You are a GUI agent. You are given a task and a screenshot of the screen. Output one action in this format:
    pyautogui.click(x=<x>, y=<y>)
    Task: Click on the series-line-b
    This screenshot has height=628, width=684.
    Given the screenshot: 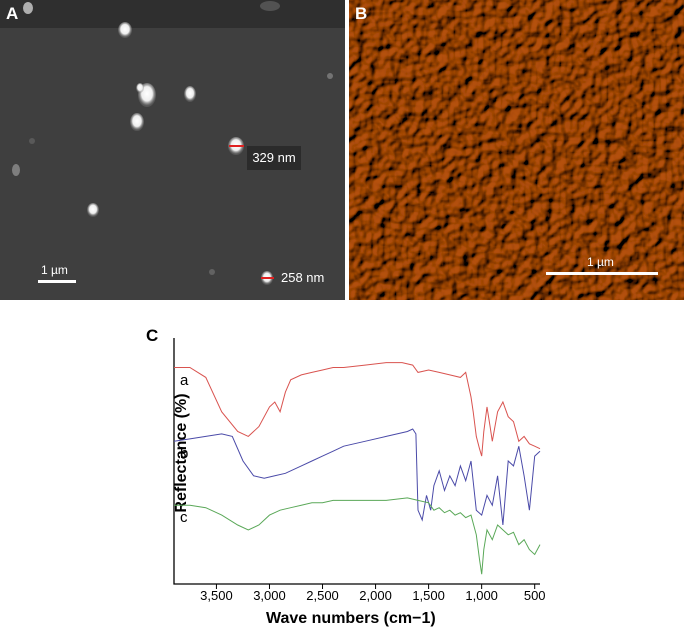 What is the action you would take?
    pyautogui.click(x=357, y=477)
    